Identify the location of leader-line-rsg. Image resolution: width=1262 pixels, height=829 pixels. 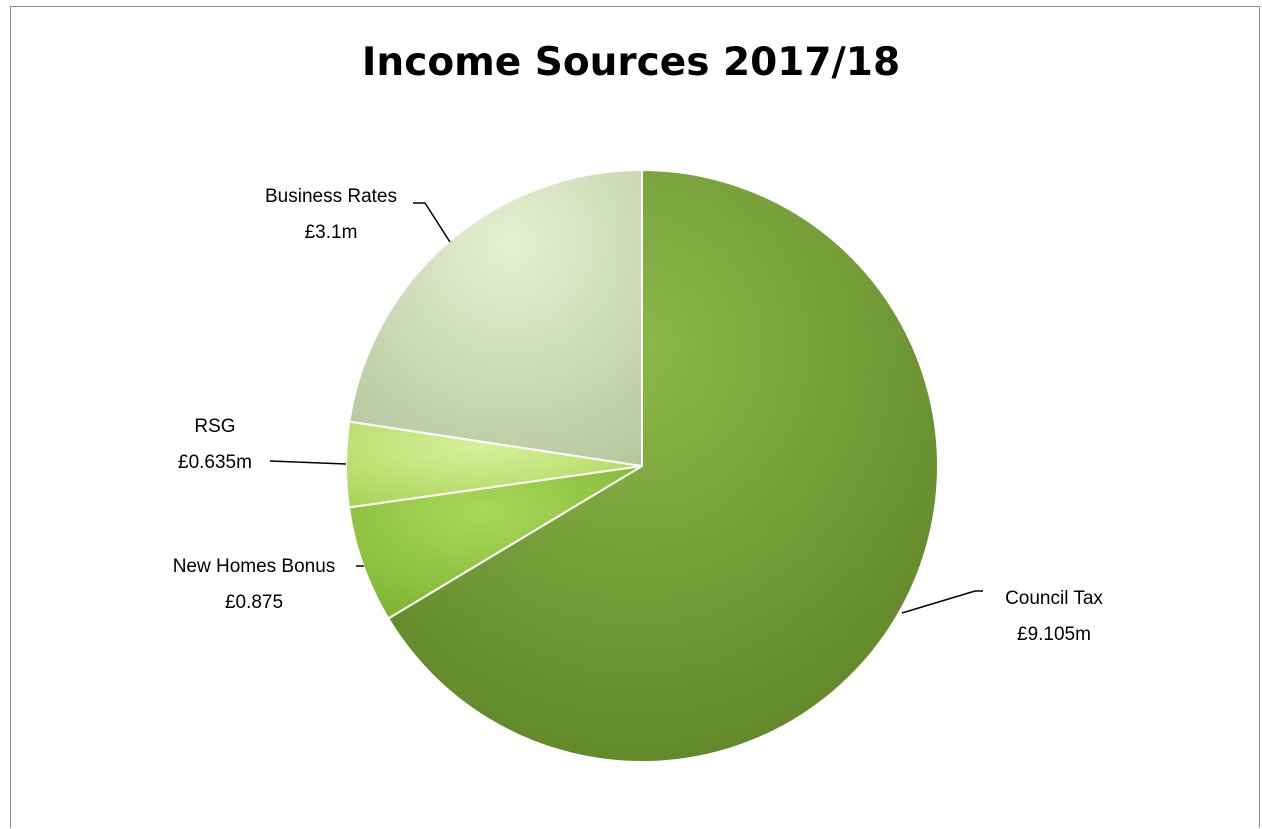
(308, 462).